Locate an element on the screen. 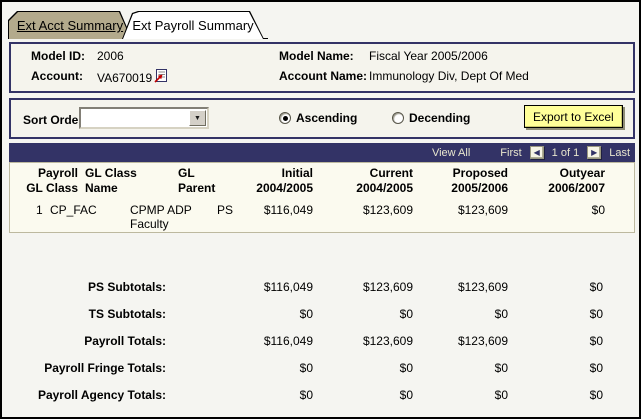 The image size is (641, 419). cell-initial: $116,049 is located at coordinates (288, 210).